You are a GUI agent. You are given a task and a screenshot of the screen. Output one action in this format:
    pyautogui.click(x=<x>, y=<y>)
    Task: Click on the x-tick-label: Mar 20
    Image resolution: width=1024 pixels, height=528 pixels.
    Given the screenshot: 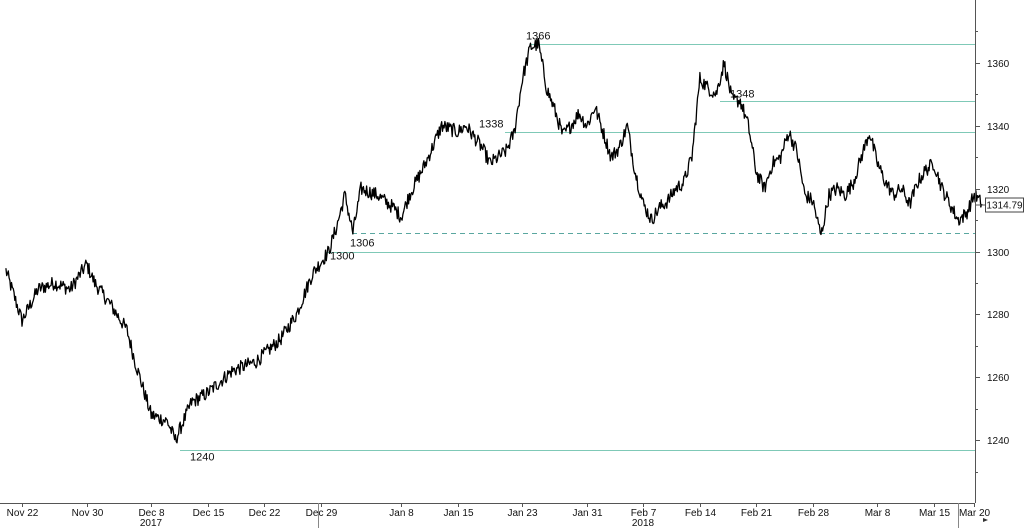 What is the action you would take?
    pyautogui.click(x=975, y=513)
    